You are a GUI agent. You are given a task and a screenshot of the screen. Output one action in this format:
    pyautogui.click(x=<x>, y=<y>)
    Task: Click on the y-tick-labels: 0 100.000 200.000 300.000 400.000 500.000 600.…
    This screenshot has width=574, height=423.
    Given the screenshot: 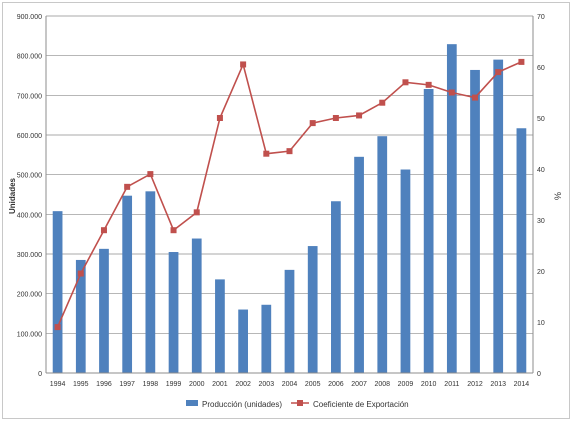 What is the action you would take?
    pyautogui.click(x=29, y=196)
    